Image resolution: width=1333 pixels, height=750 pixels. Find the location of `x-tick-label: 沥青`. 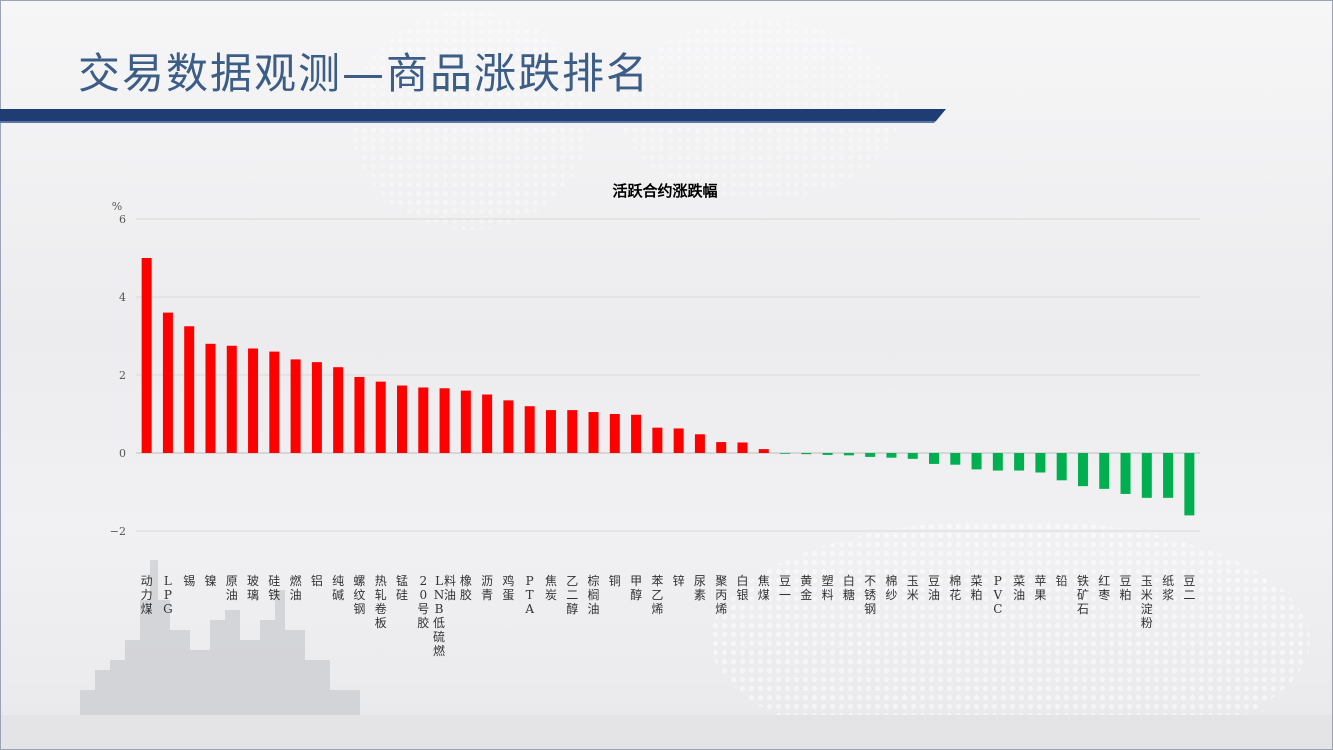

x-tick-label: 沥青 is located at coordinates (487, 588).